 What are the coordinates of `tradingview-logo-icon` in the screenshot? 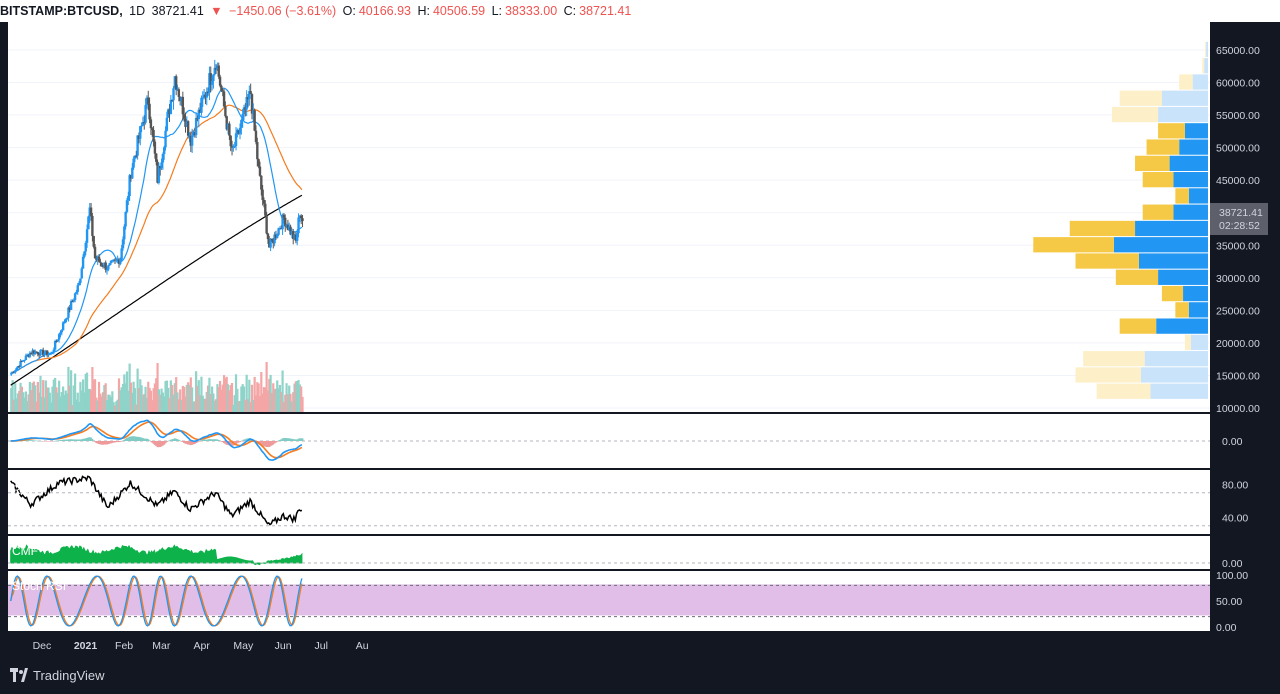 It's located at (19, 675).